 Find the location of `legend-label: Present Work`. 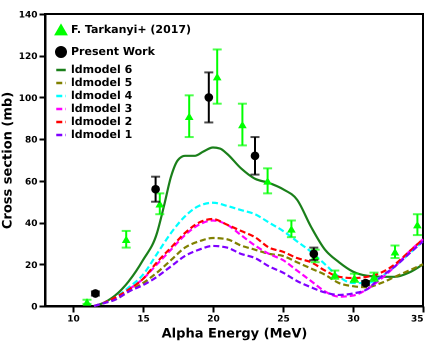

legend-label: Present Work is located at coordinates (113, 51).